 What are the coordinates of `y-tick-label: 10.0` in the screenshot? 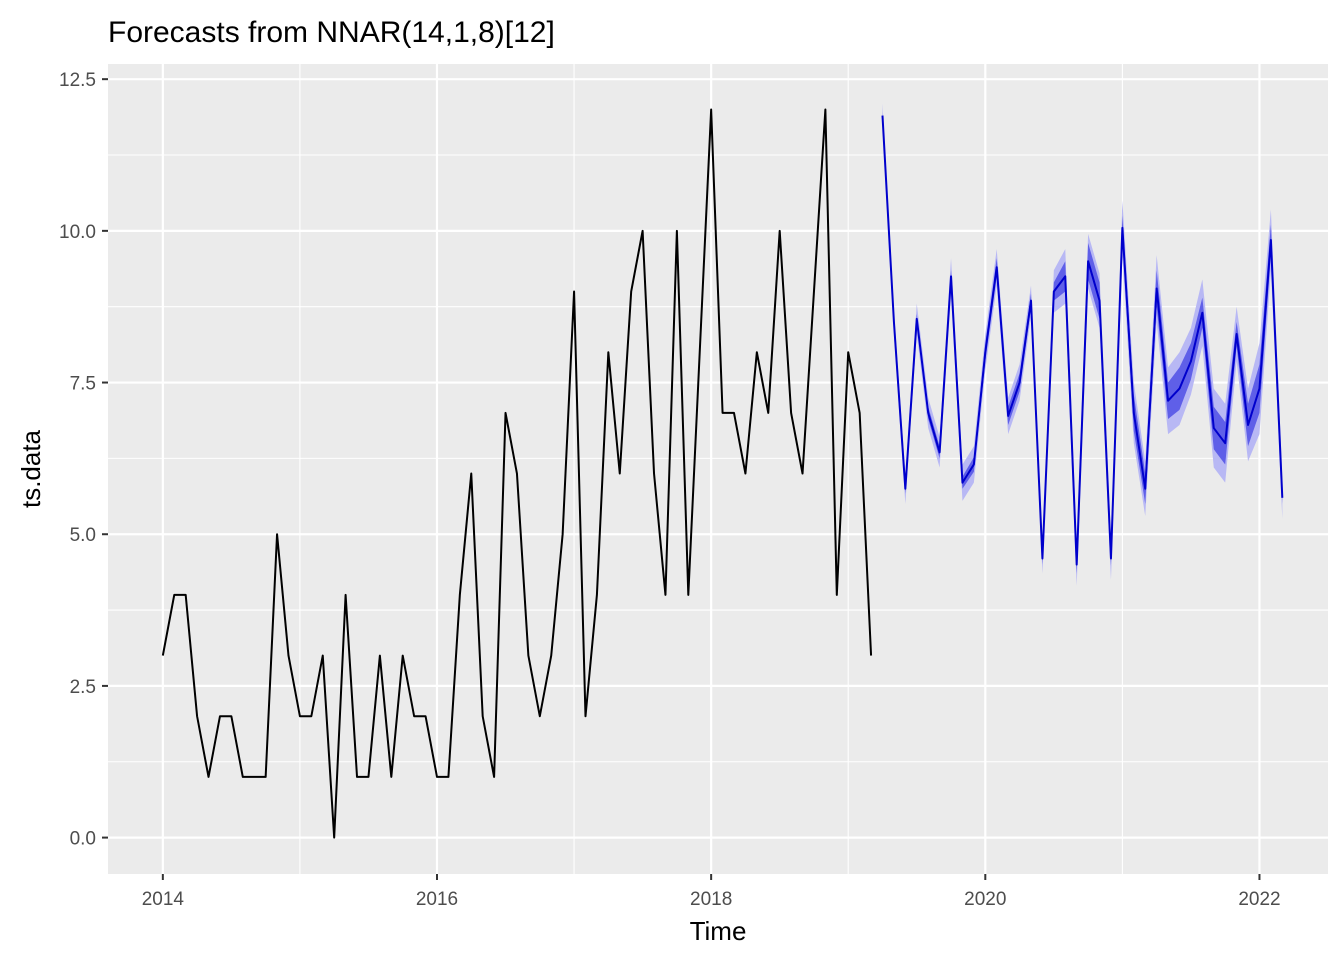 It's located at (77, 232).